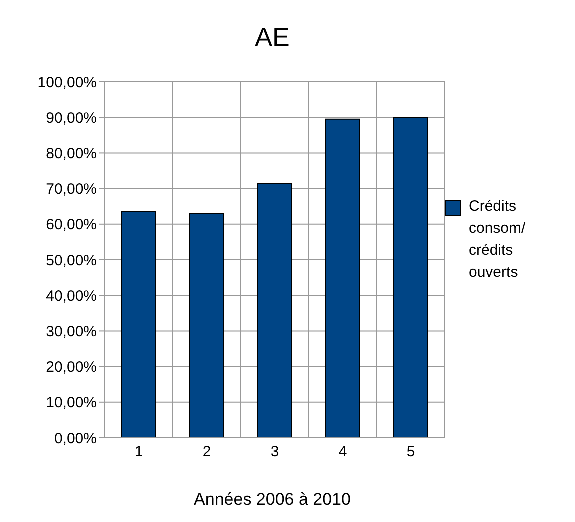 This screenshot has height=522, width=575. Describe the element at coordinates (71, 118) in the screenshot. I see `y-tick-label: 90,00%` at that location.